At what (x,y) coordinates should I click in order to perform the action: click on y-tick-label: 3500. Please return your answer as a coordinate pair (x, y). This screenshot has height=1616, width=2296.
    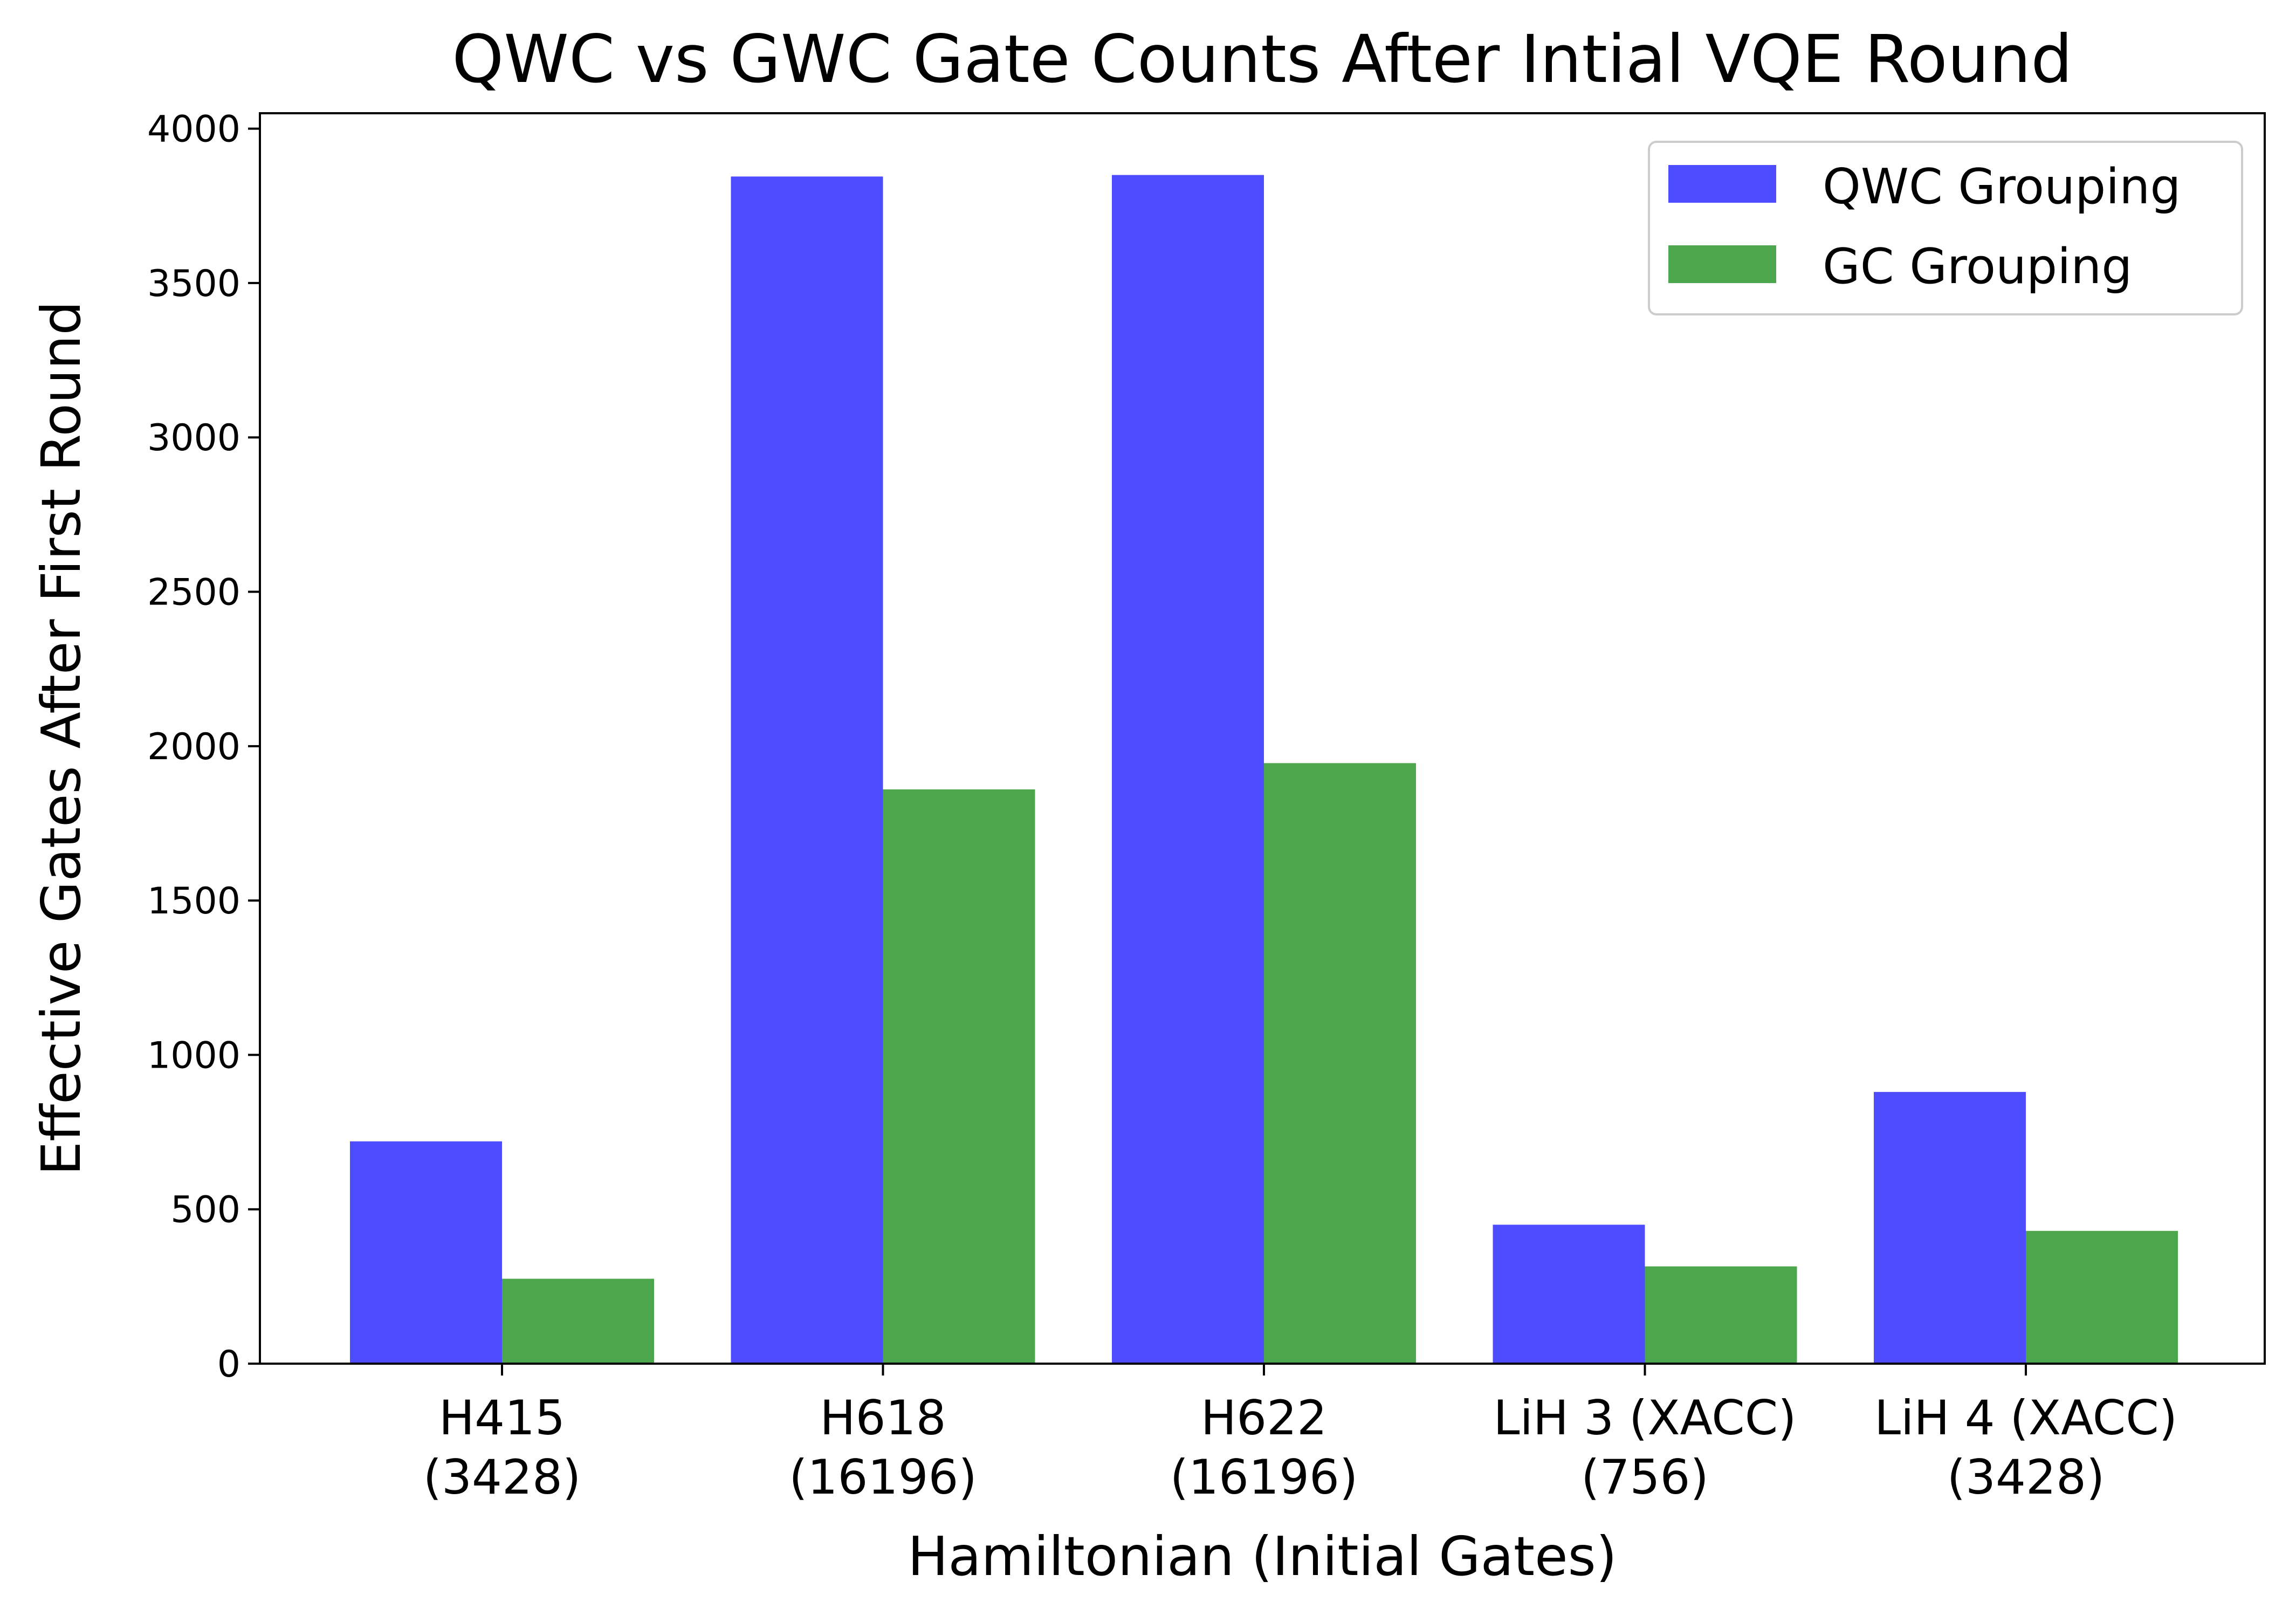
    Looking at the image, I should click on (193, 284).